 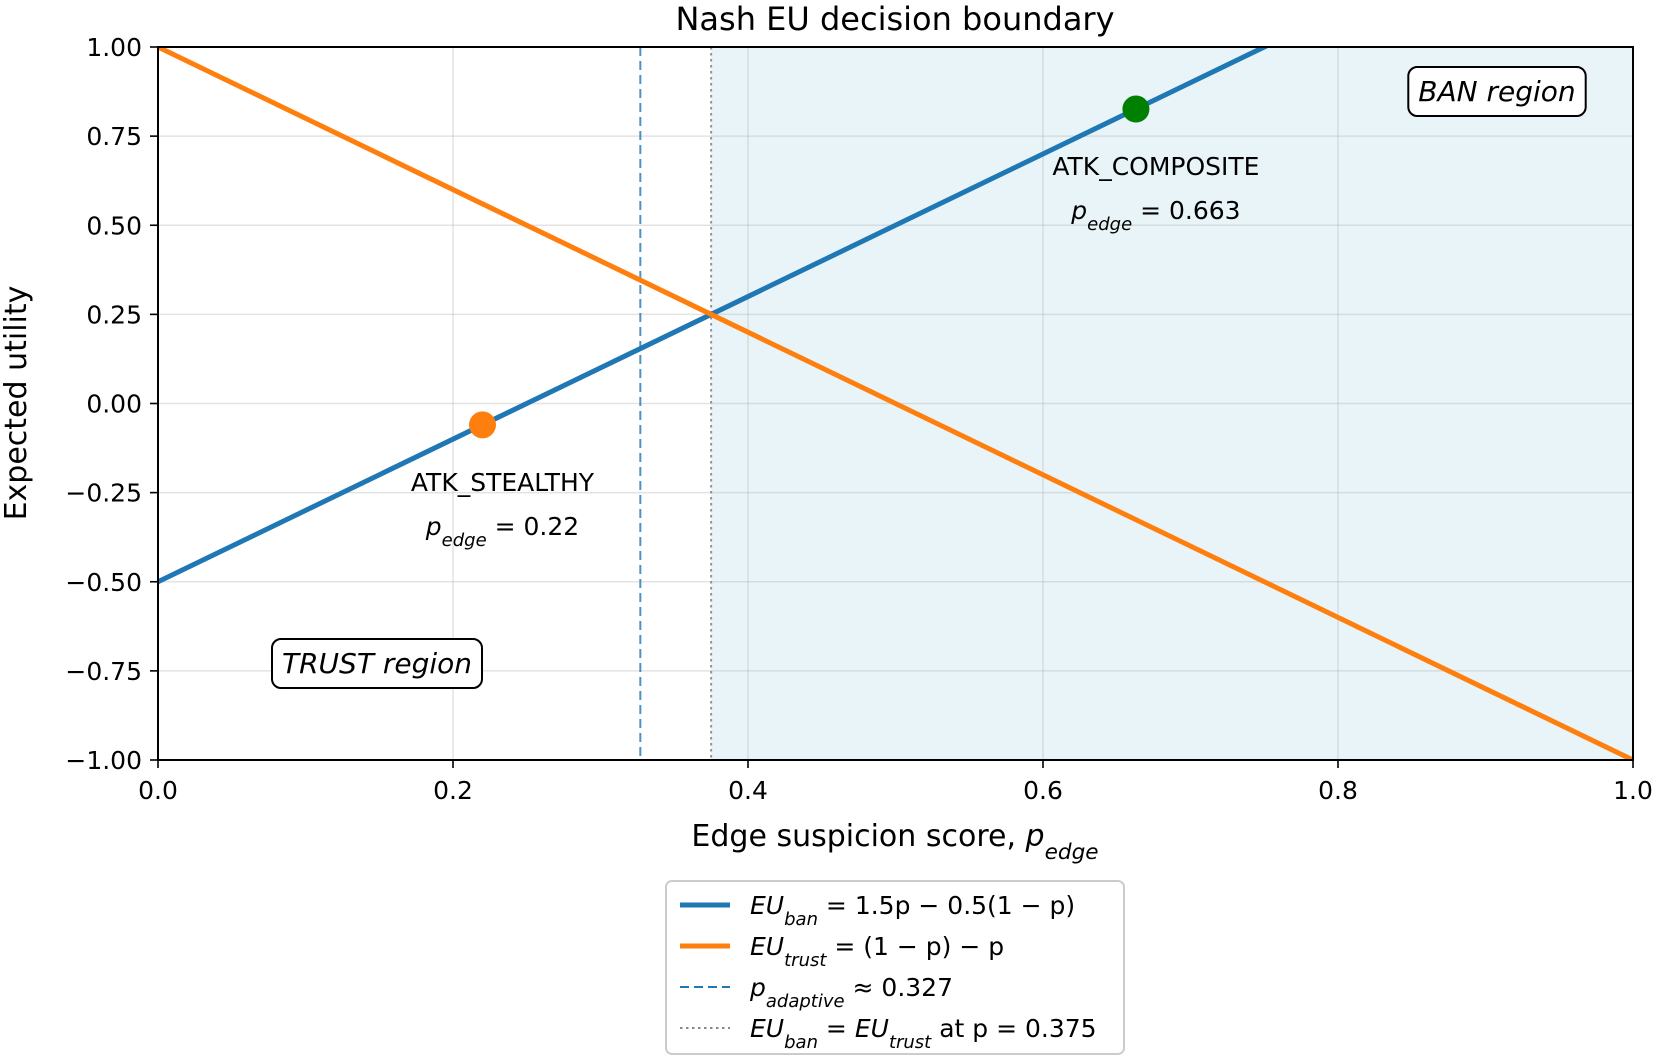 I want to click on y-tick-label: 0.00, so click(x=114, y=404).